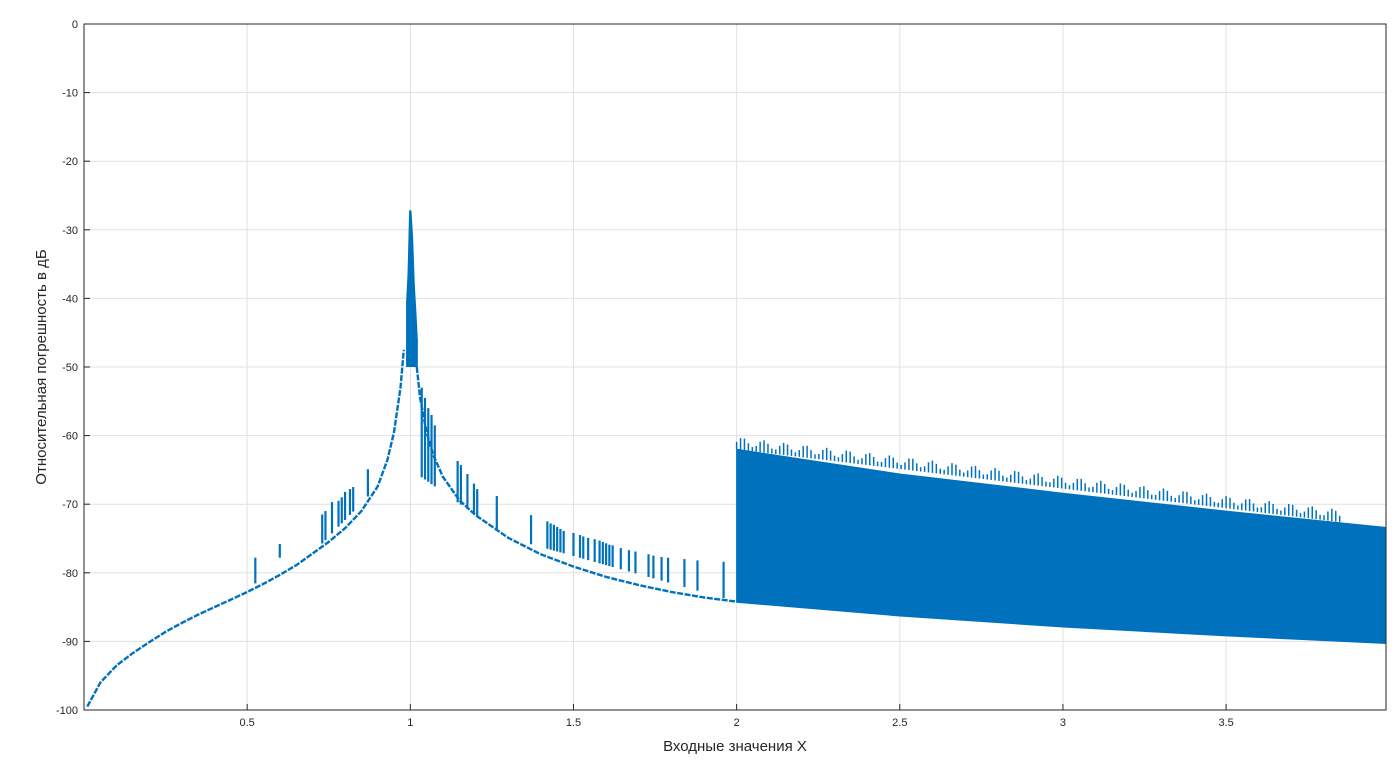 The width and height of the screenshot is (1400, 775). What do you see at coordinates (70, 94) in the screenshot?
I see `y-tick-label: -10` at bounding box center [70, 94].